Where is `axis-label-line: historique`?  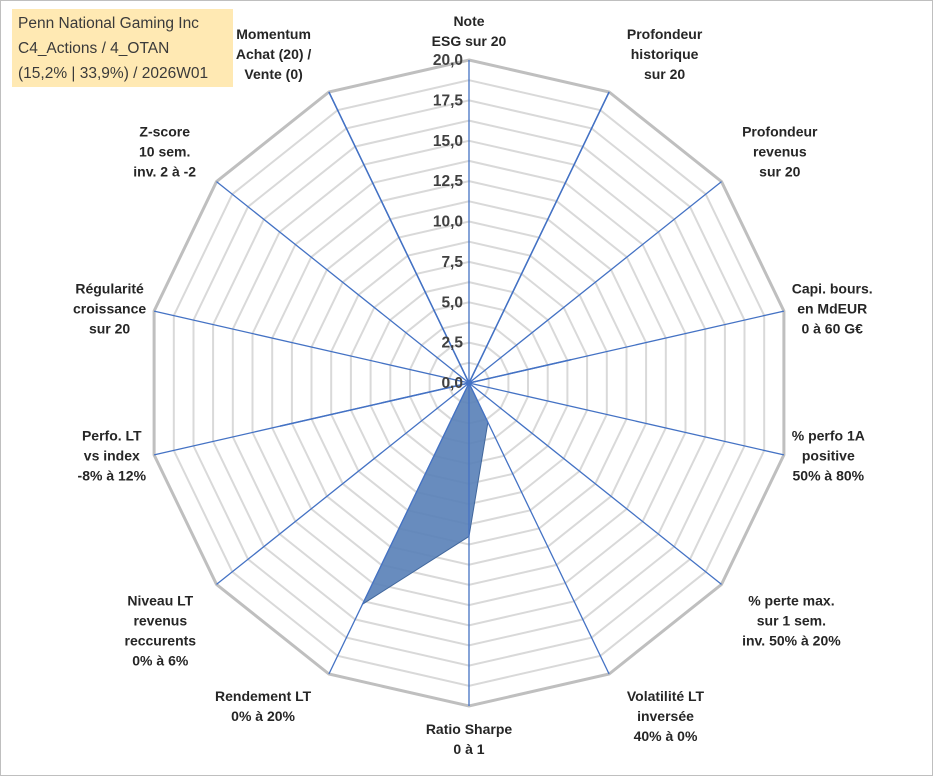
axis-label-line: historique is located at coordinates (665, 54).